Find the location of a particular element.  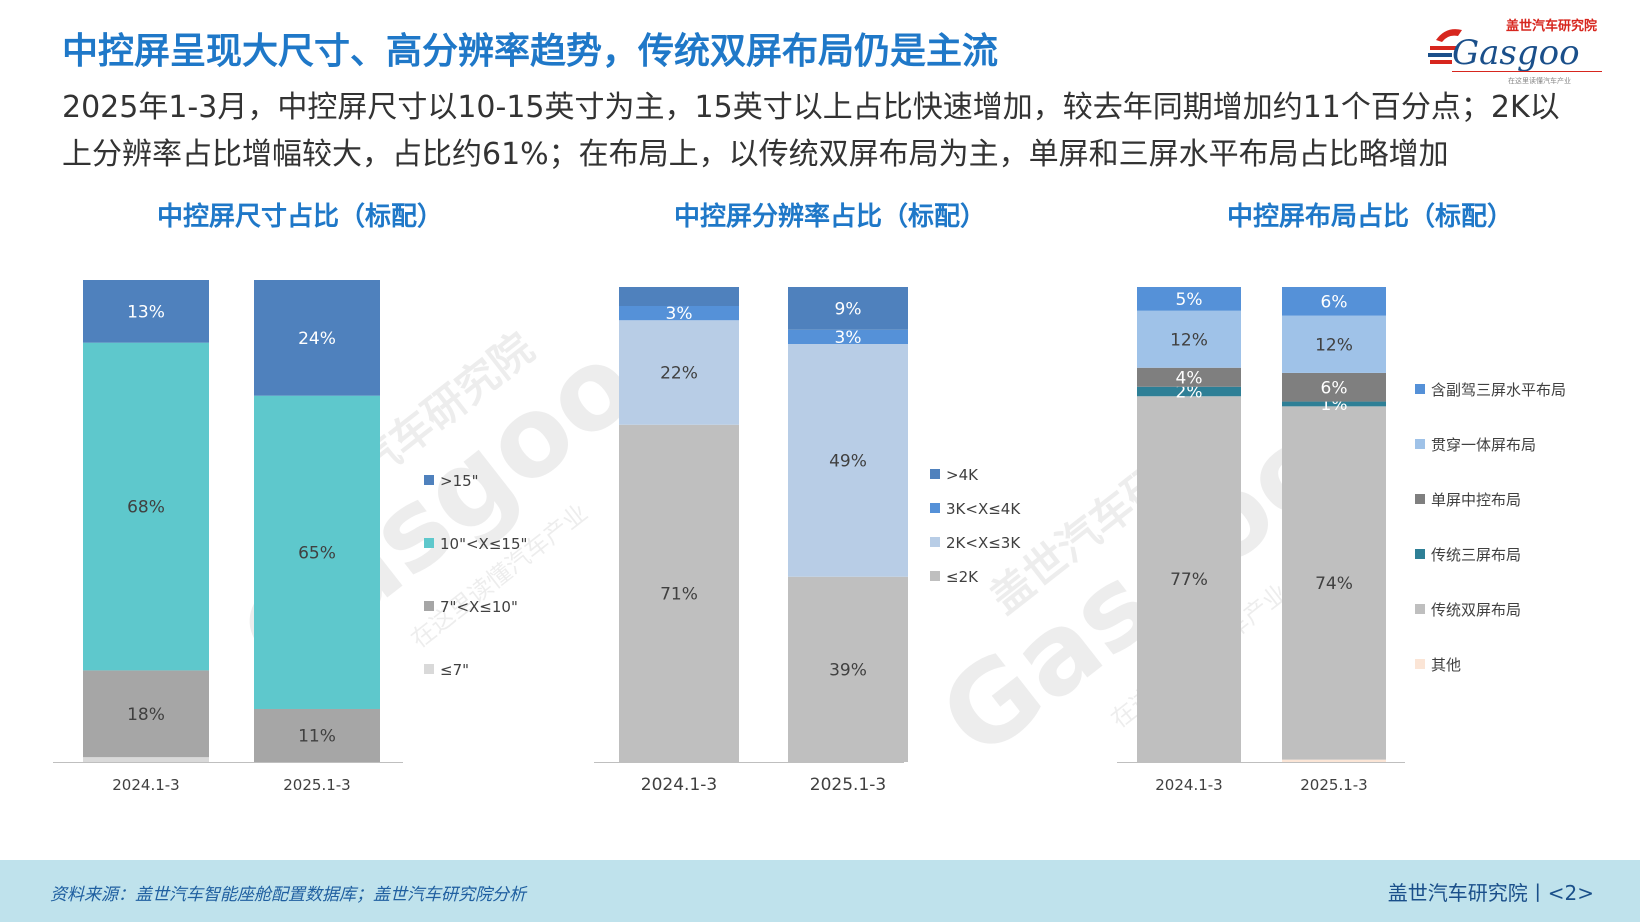

data-label: 39% is located at coordinates (848, 670).